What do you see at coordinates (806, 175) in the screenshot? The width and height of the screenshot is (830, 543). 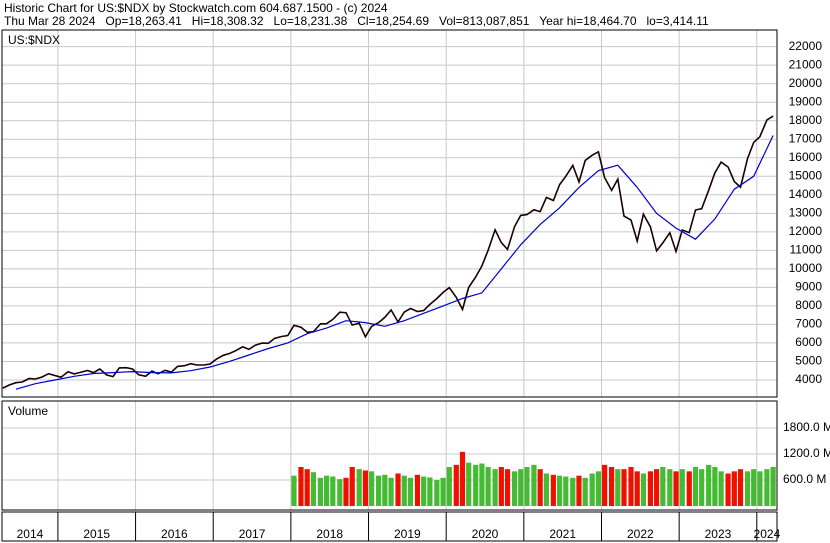 I see `y-tick-label: 15000` at bounding box center [806, 175].